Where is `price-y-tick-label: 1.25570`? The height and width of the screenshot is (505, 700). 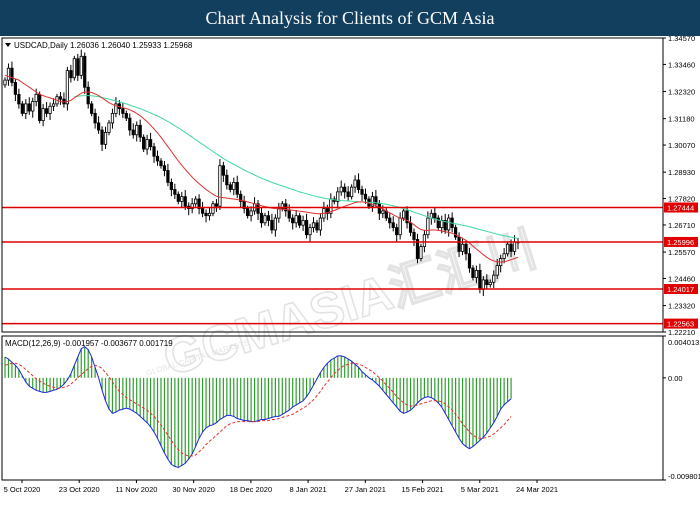
price-y-tick-label: 1.25570 is located at coordinates (681, 252).